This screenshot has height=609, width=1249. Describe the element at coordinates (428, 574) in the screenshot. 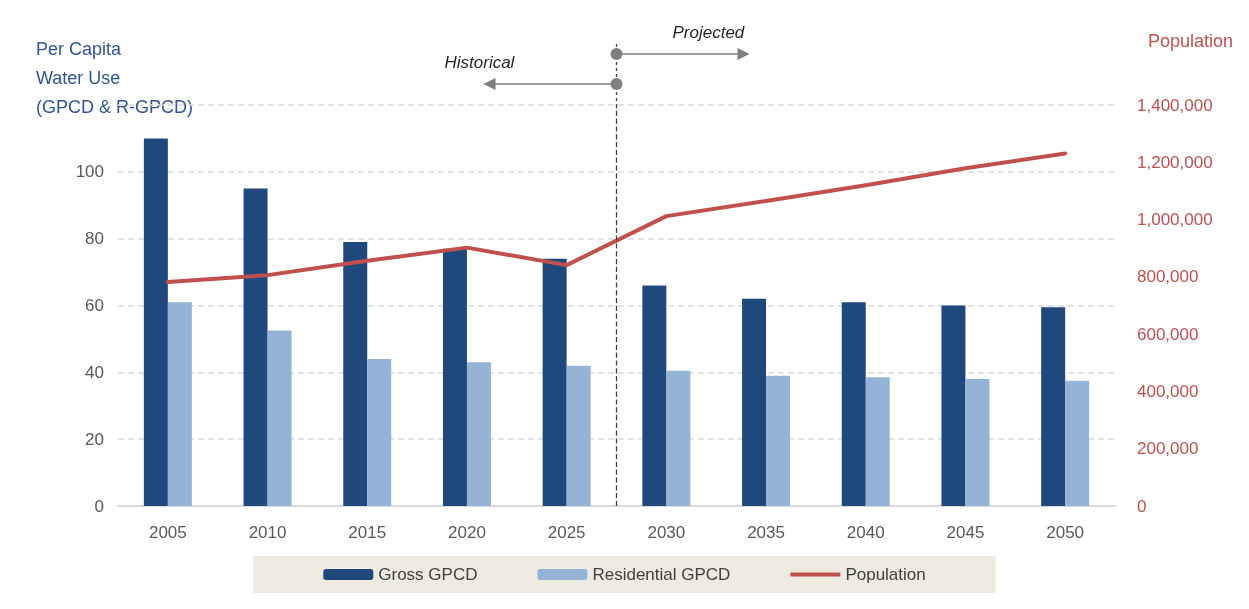

I see `legend-label: Gross GPCD` at that location.